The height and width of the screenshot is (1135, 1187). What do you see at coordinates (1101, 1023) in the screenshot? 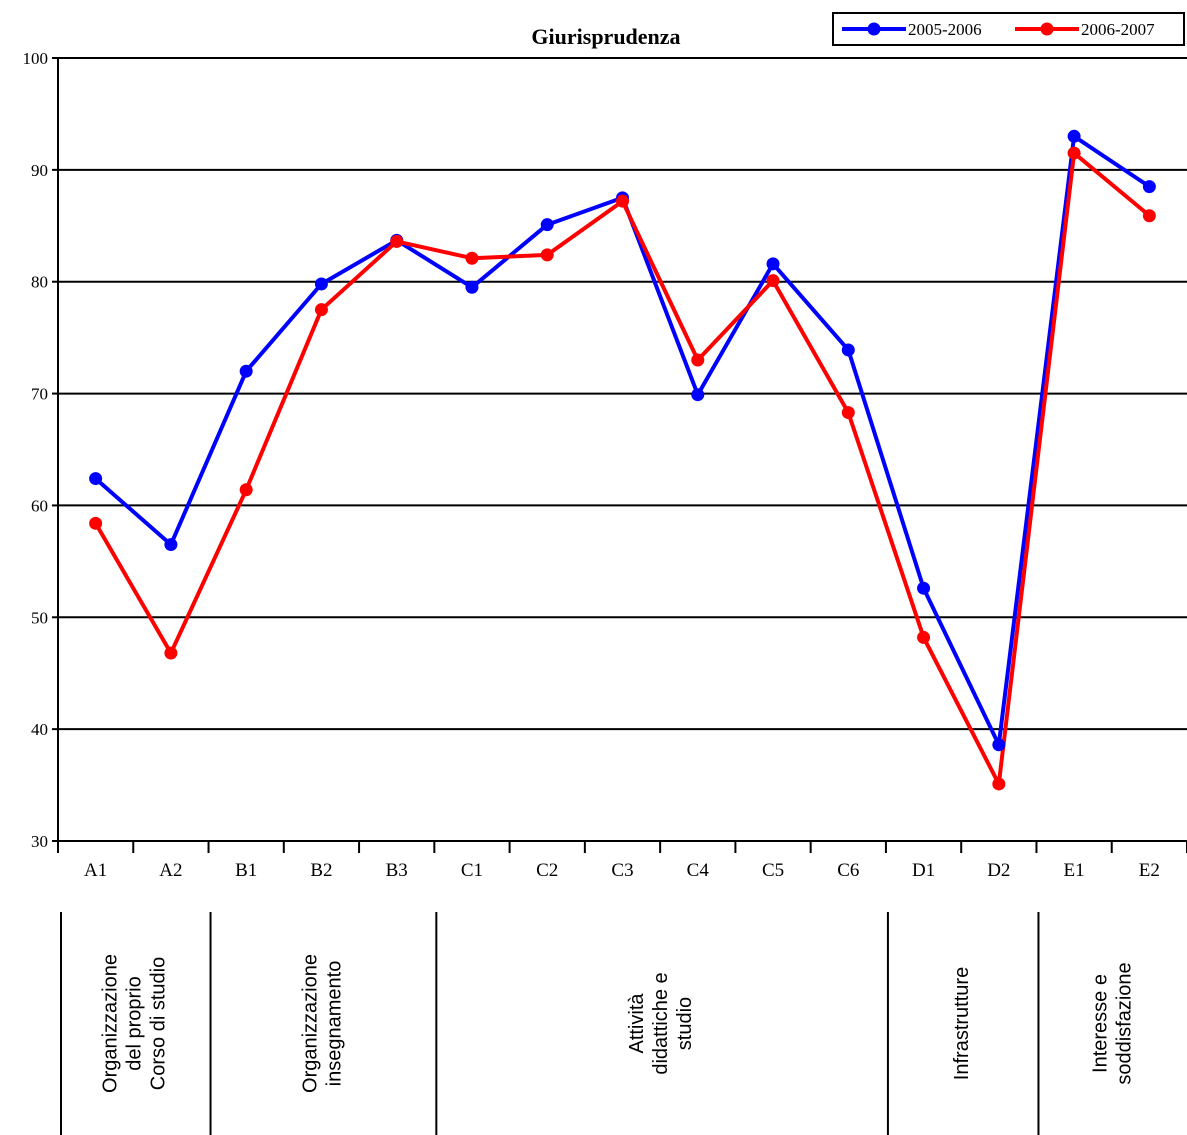
I see `group-label: Interesse e` at bounding box center [1101, 1023].